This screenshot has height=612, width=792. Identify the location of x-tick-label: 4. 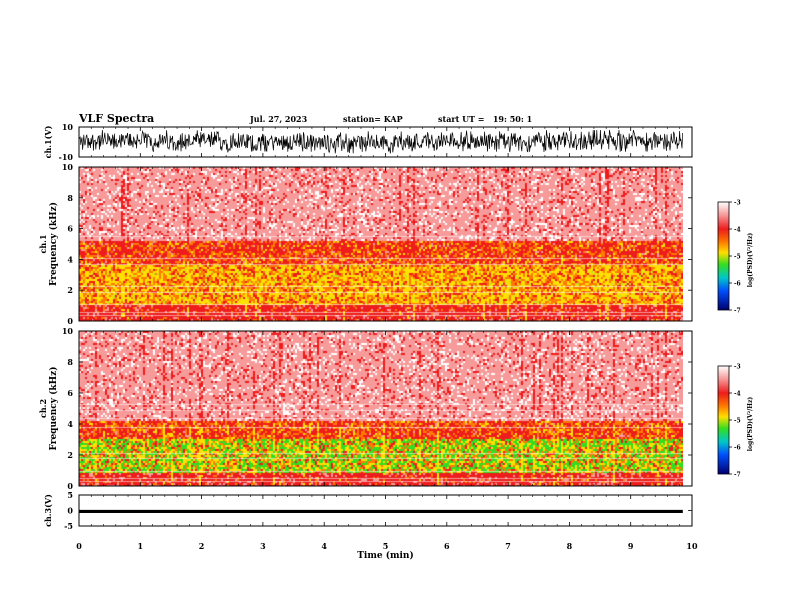
(324, 546).